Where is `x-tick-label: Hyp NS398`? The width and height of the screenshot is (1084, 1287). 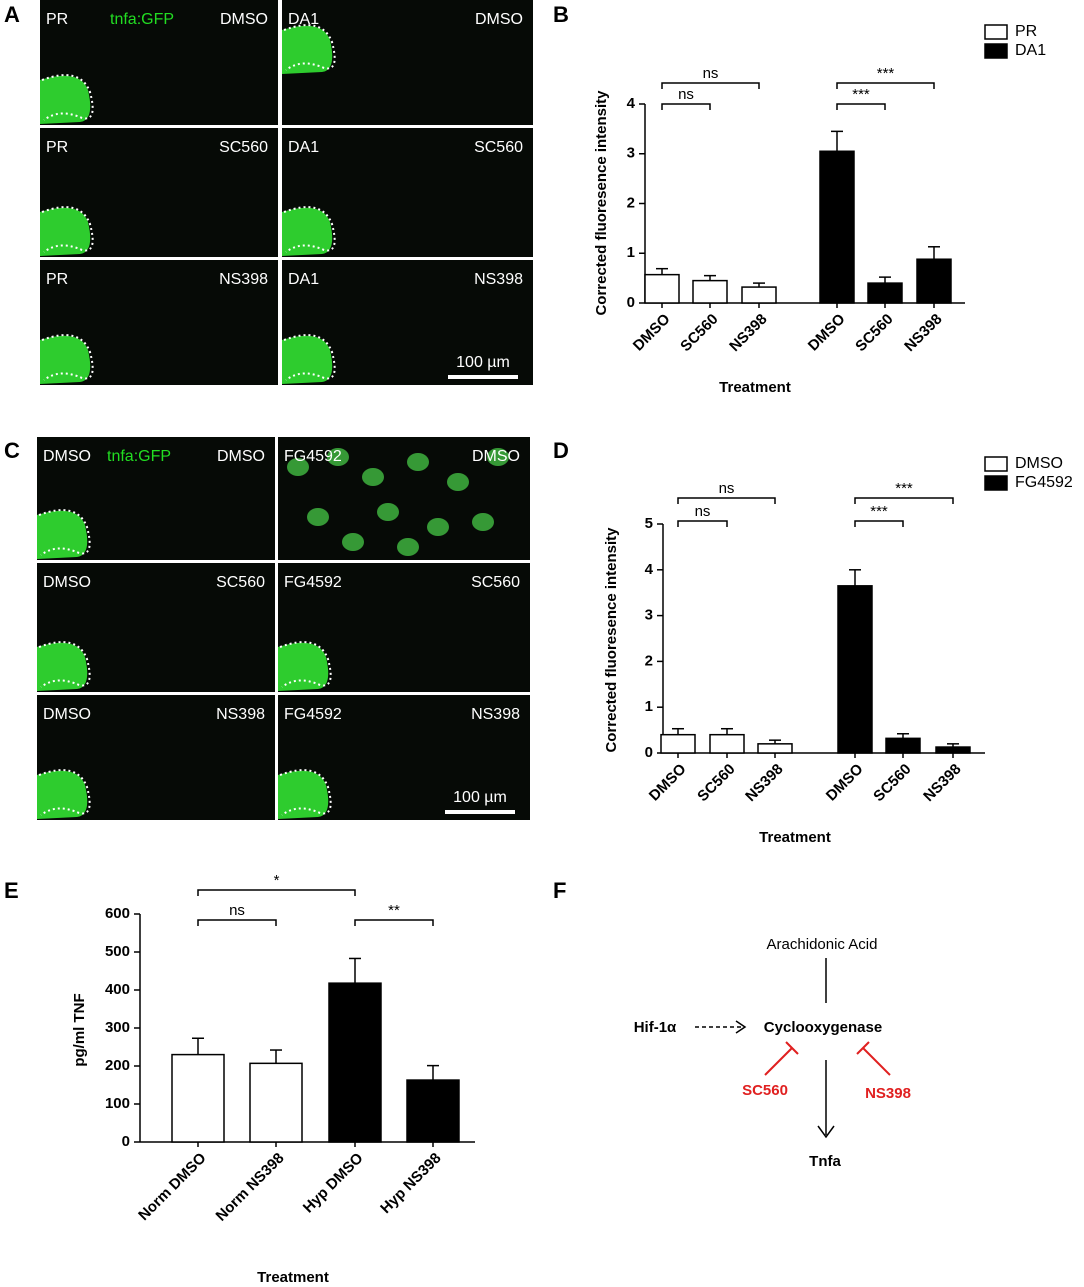 x-tick-label: Hyp NS398 is located at coordinates (410, 1183).